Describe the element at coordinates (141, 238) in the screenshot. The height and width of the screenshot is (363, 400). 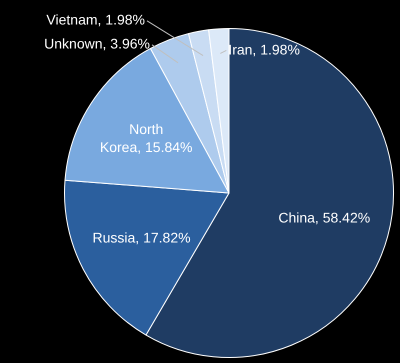
I see `slice-label: Russia, 17.82%` at that location.